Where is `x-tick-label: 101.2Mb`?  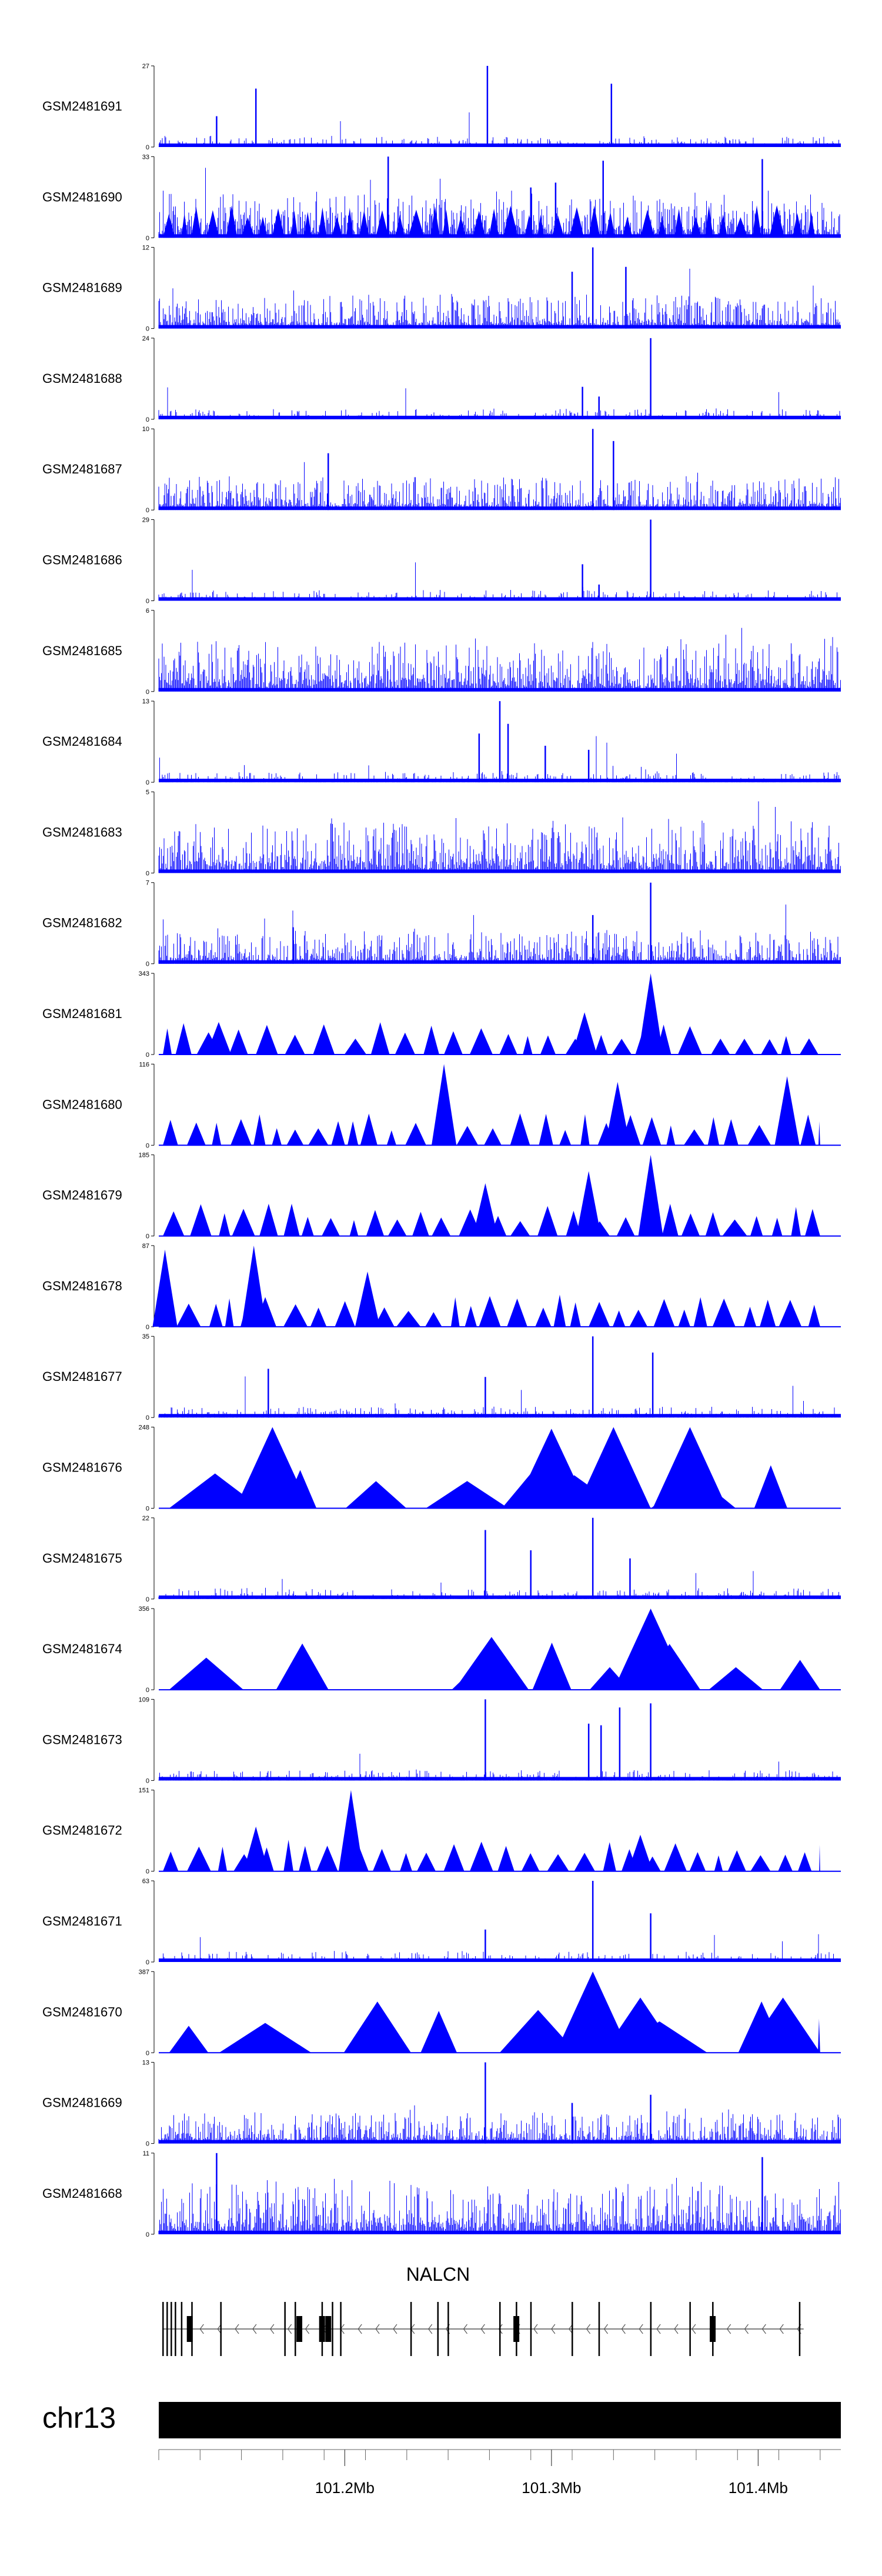
x-tick-label: 101.2Mb is located at coordinates (345, 2488).